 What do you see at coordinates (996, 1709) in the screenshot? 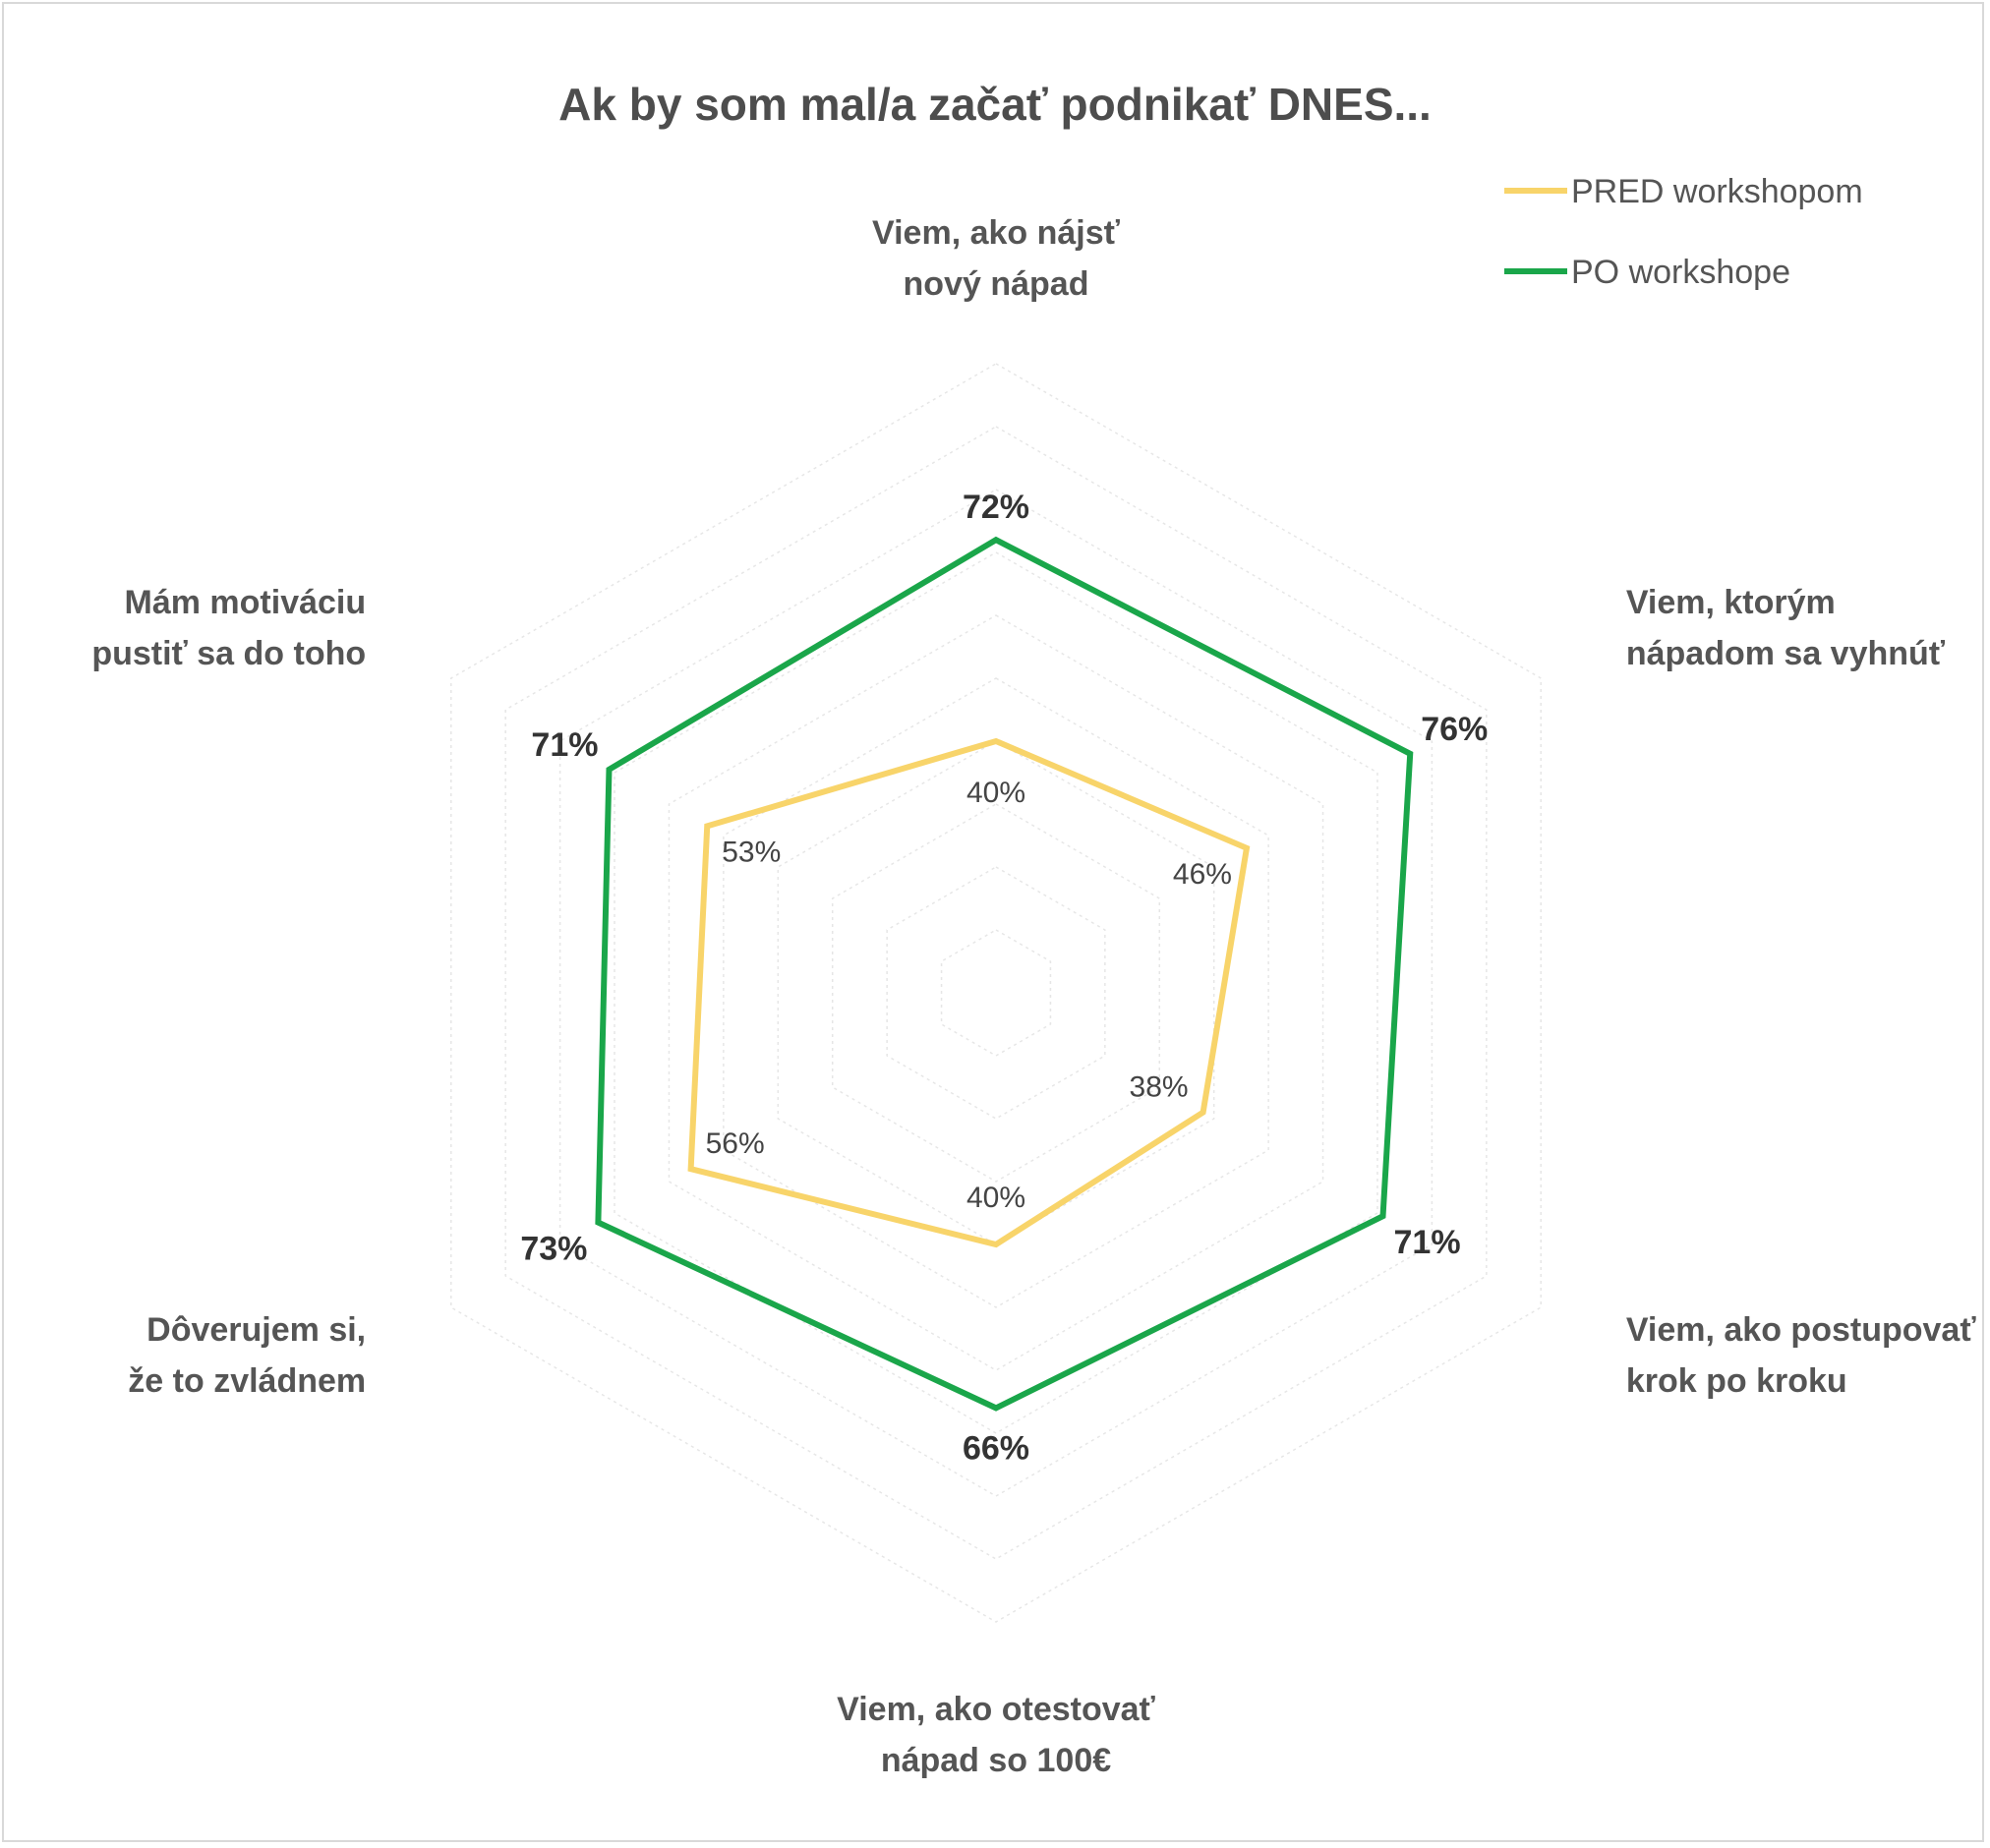
I see `axis-label-line: Viem, ako otestovať` at bounding box center [996, 1709].